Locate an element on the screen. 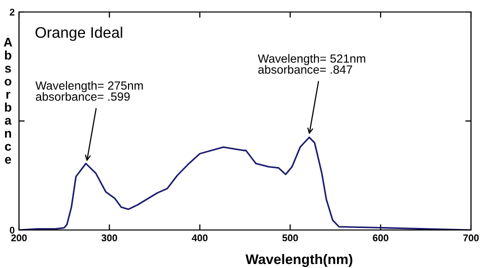  y-tick-label: 0 is located at coordinates (12, 230).